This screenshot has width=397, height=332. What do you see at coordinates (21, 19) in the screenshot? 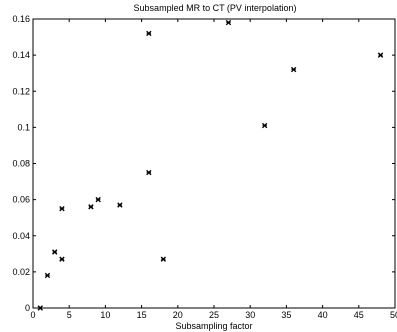
I see `y-tick-label: 0.16` at bounding box center [21, 19].